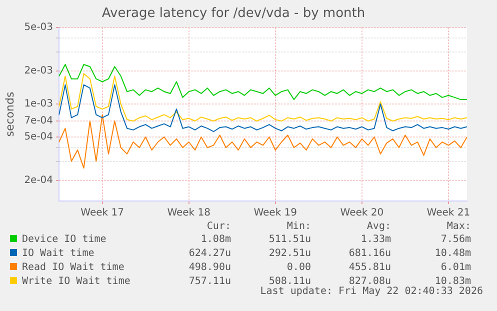 The height and width of the screenshot is (311, 497). Describe the element at coordinates (455, 240) in the screenshot. I see `text: 7.56m` at that location.